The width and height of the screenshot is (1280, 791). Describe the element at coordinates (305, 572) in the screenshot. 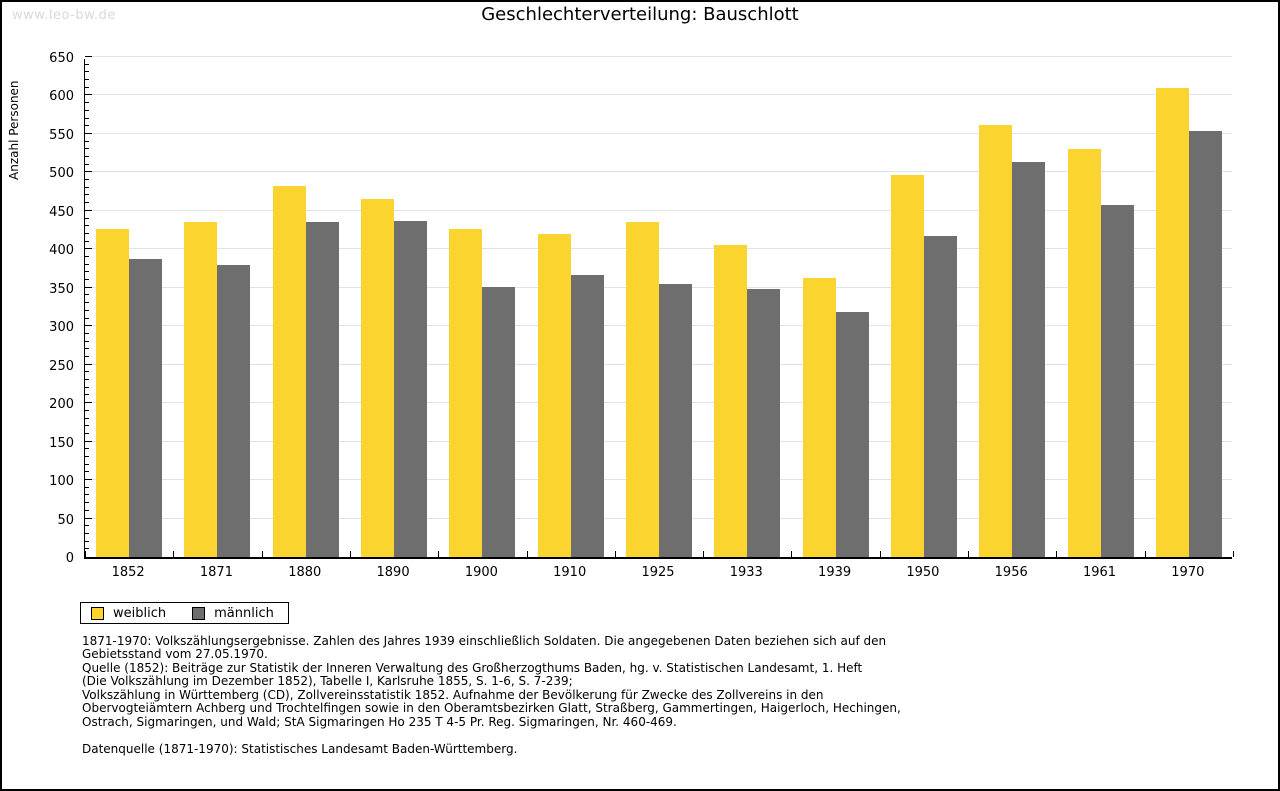

I see `x-tick-label-1880: 1880` at that location.